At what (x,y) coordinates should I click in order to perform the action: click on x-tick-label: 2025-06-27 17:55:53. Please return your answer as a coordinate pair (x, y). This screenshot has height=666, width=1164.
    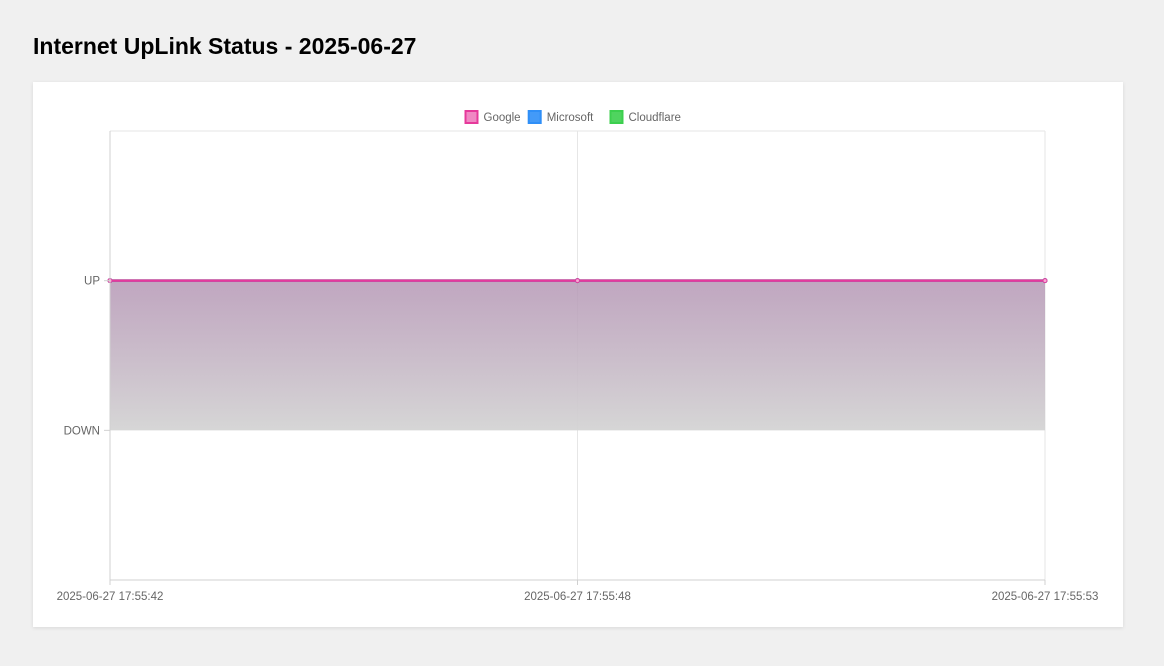
    Looking at the image, I should click on (1045, 597).